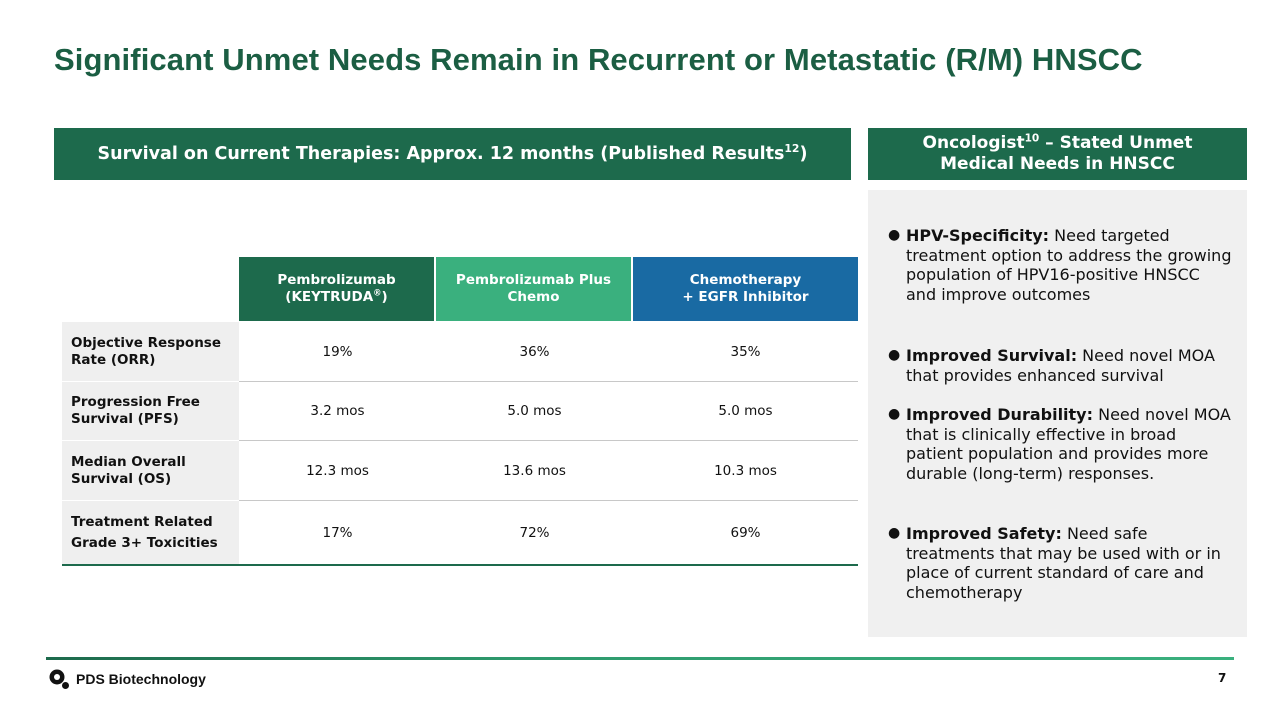 The image size is (1280, 720). What do you see at coordinates (640, 658) in the screenshot?
I see `footer-divider` at bounding box center [640, 658].